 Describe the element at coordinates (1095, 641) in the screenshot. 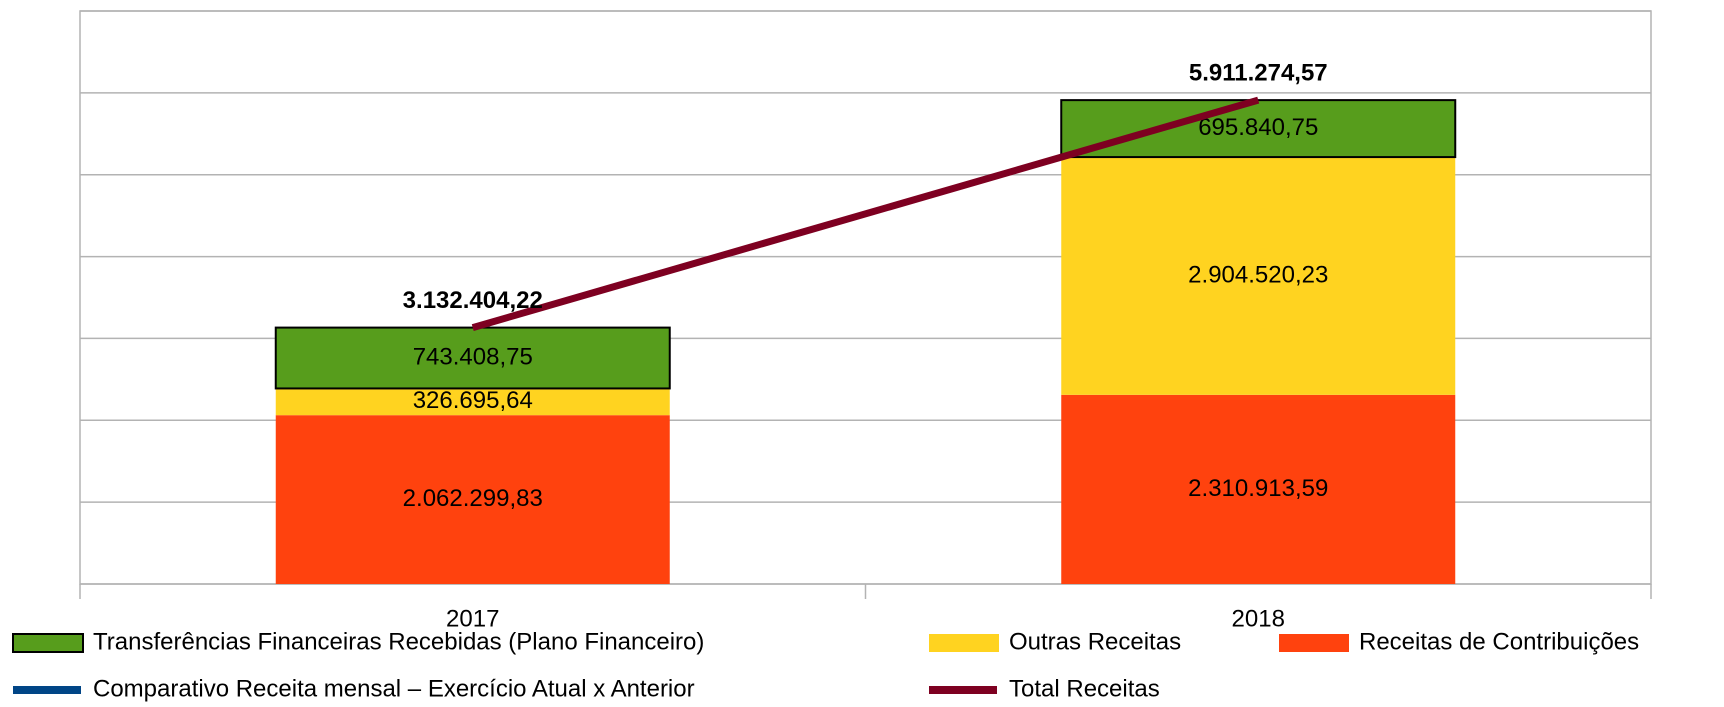

I see `legend-label: Outras Receitas` at that location.